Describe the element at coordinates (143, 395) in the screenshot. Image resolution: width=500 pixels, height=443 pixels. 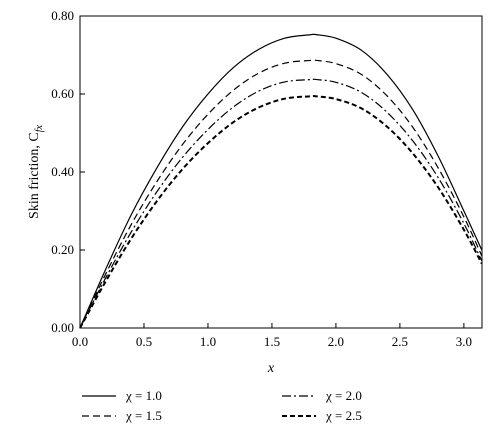
I see `legend-label-1: χ = 1.0` at that location.